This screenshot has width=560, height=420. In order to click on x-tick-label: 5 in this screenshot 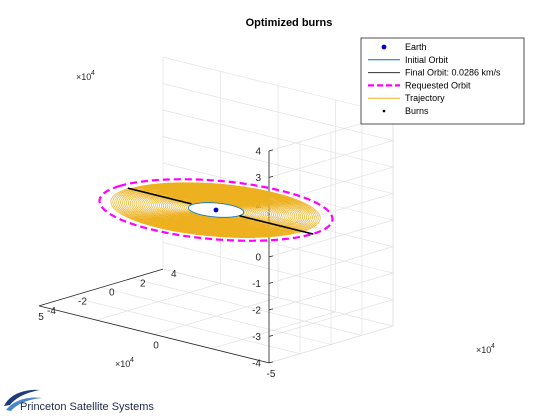, I will do `click(41, 317)`.